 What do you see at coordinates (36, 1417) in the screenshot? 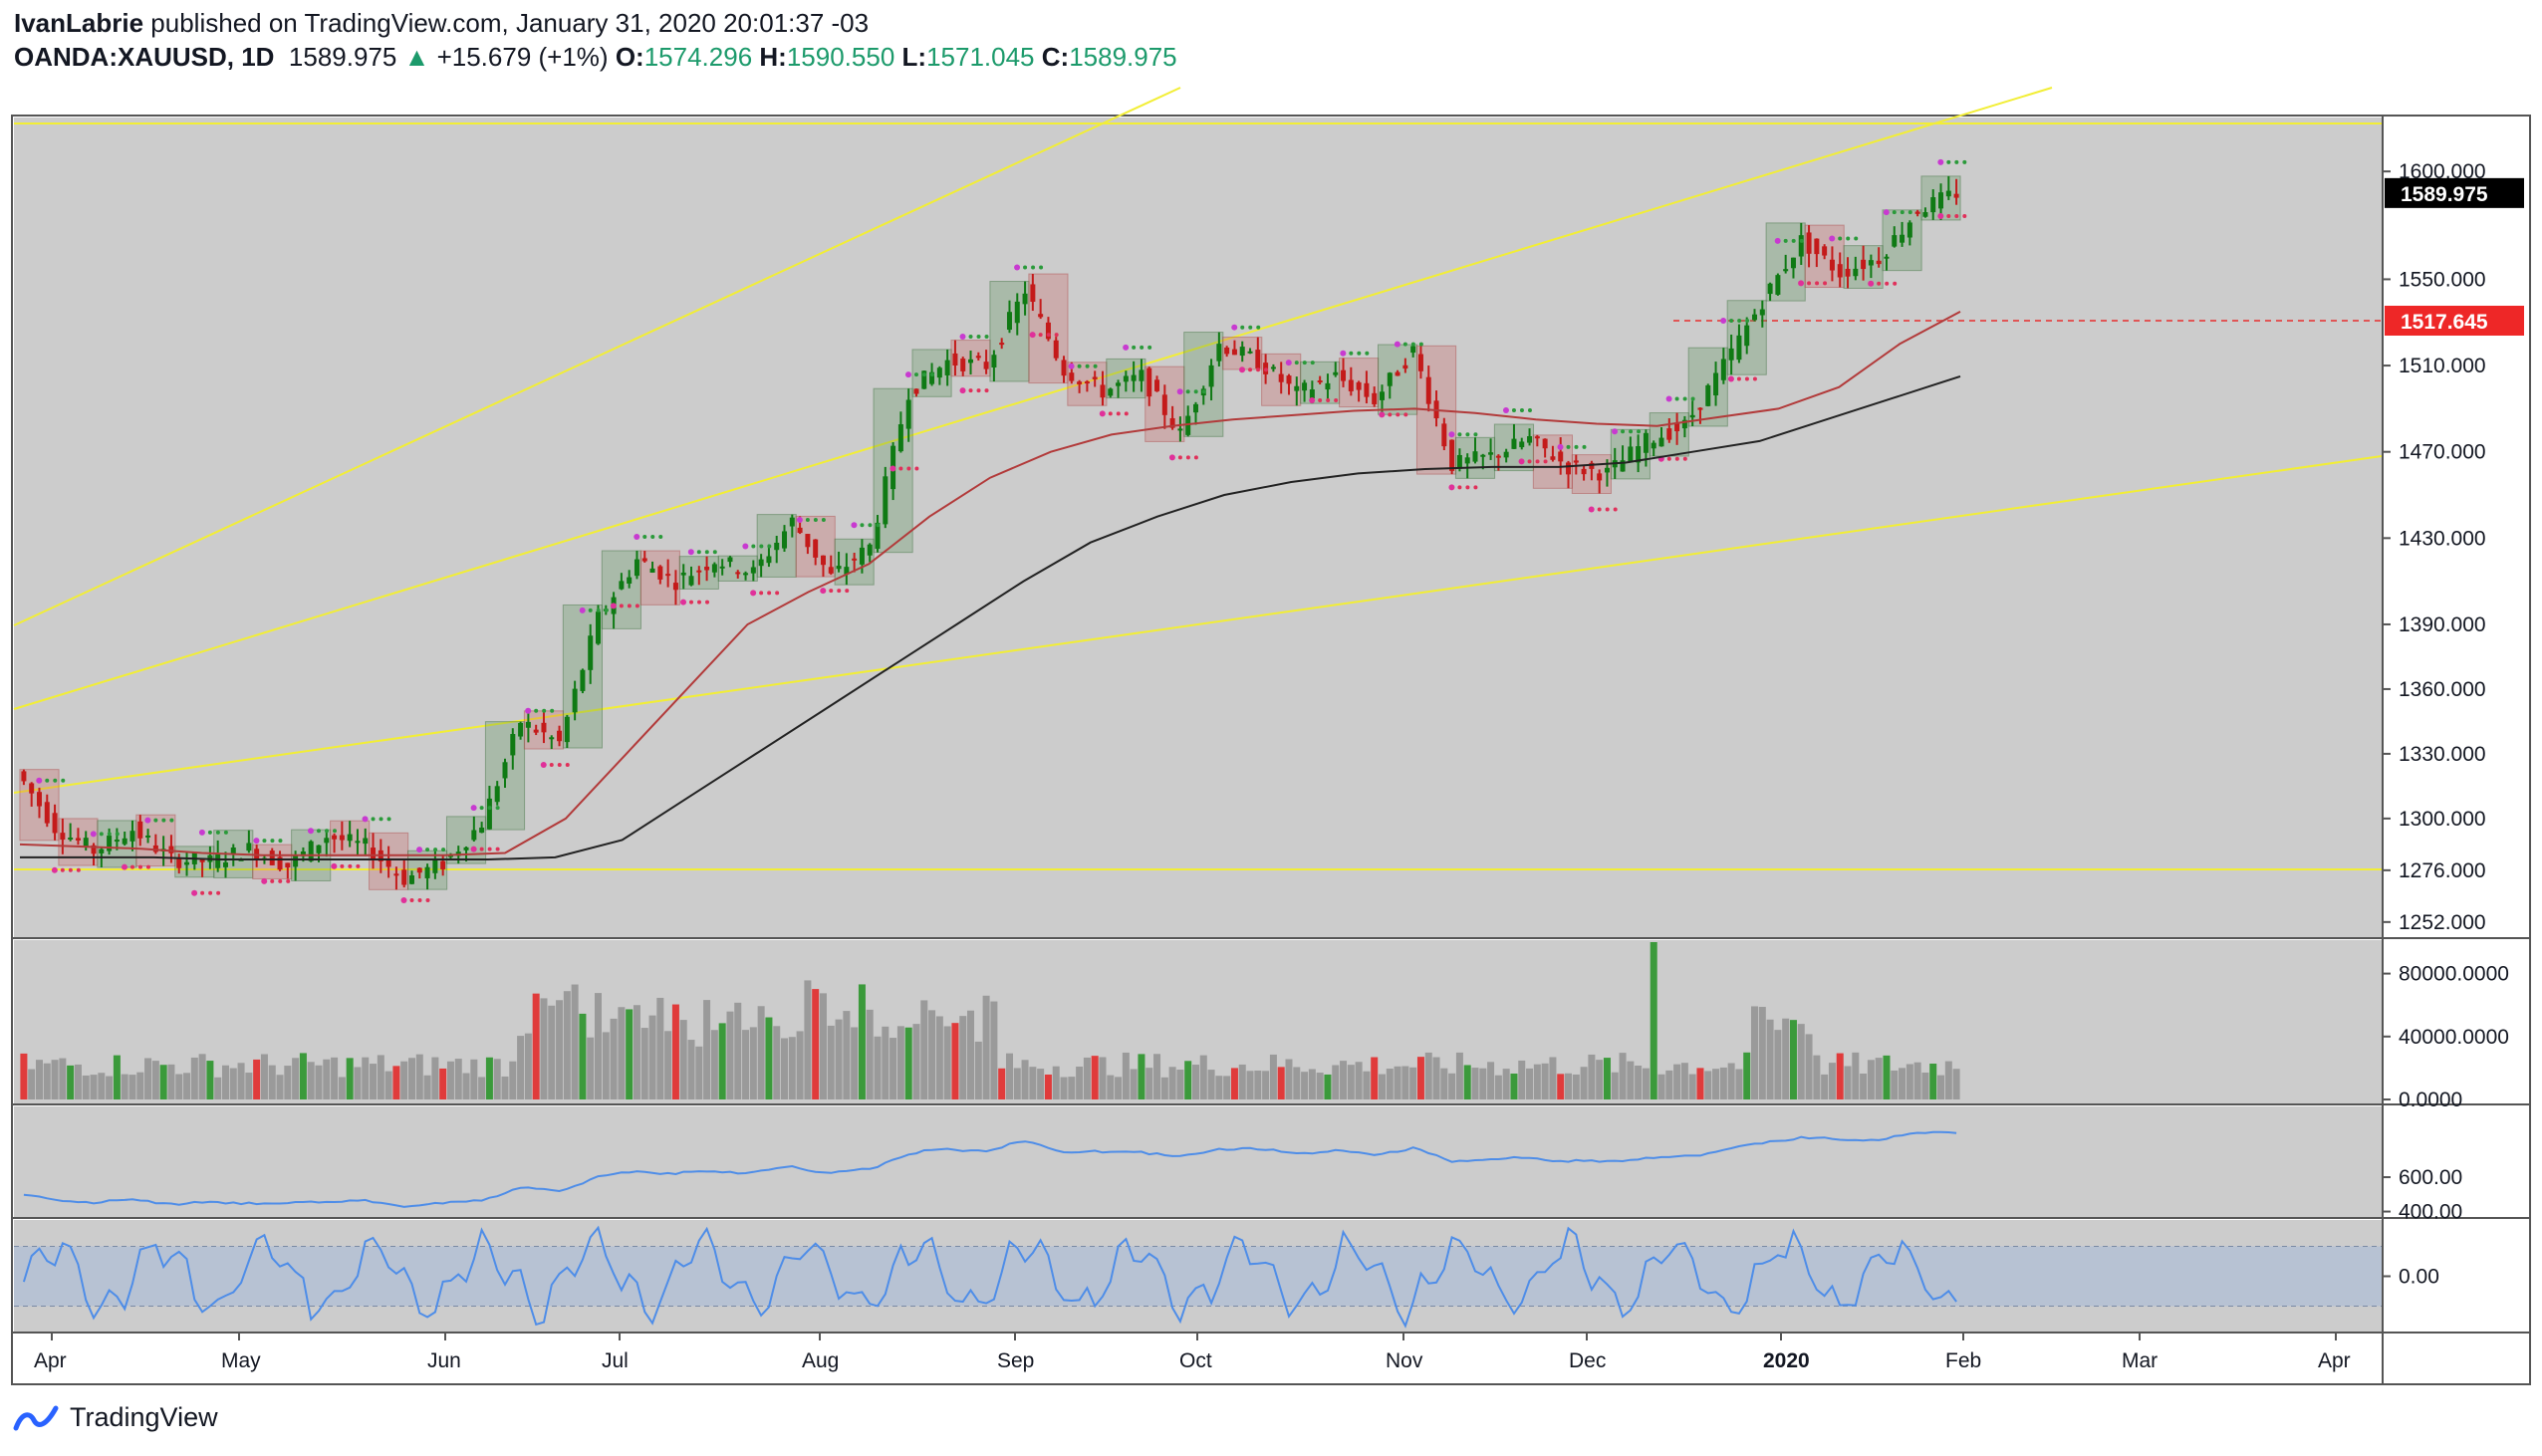
I see `tradingview-logo-icon` at bounding box center [36, 1417].